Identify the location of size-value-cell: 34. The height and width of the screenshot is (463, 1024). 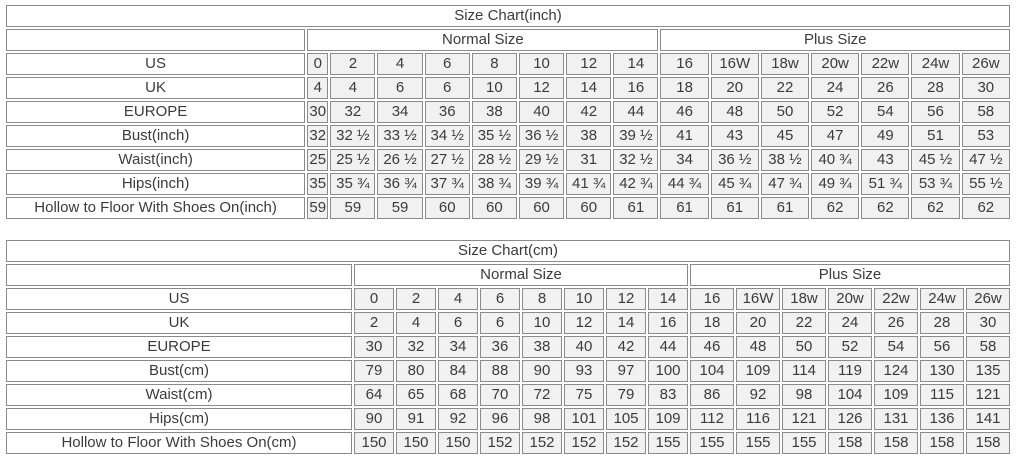
(458, 347).